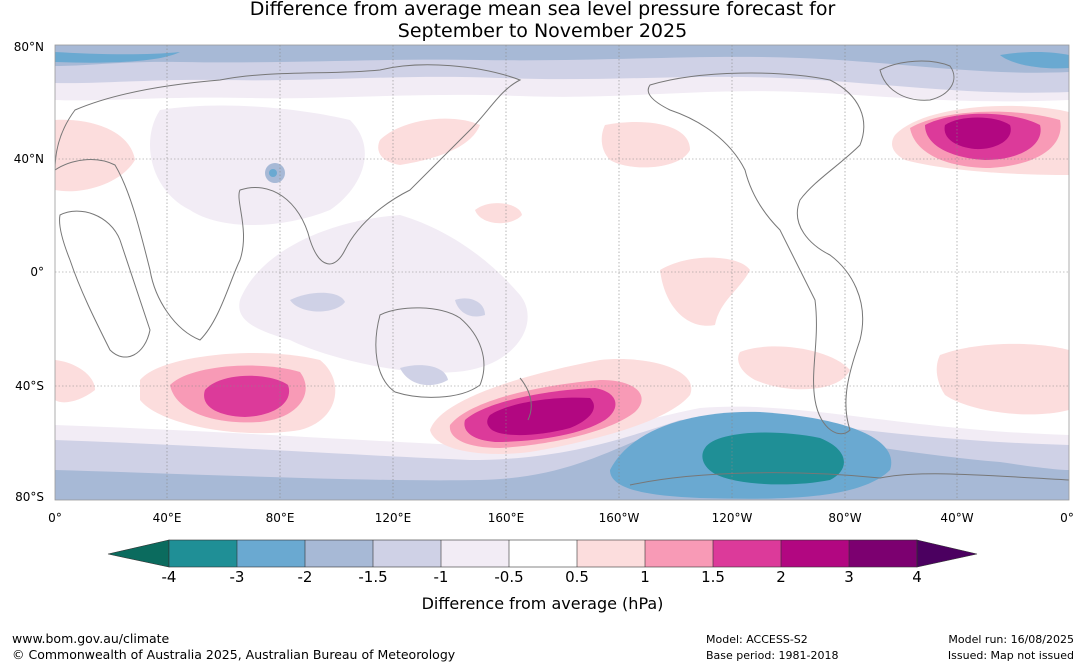  I want to click on lat-label-40n: 40°N, so click(28, 159).